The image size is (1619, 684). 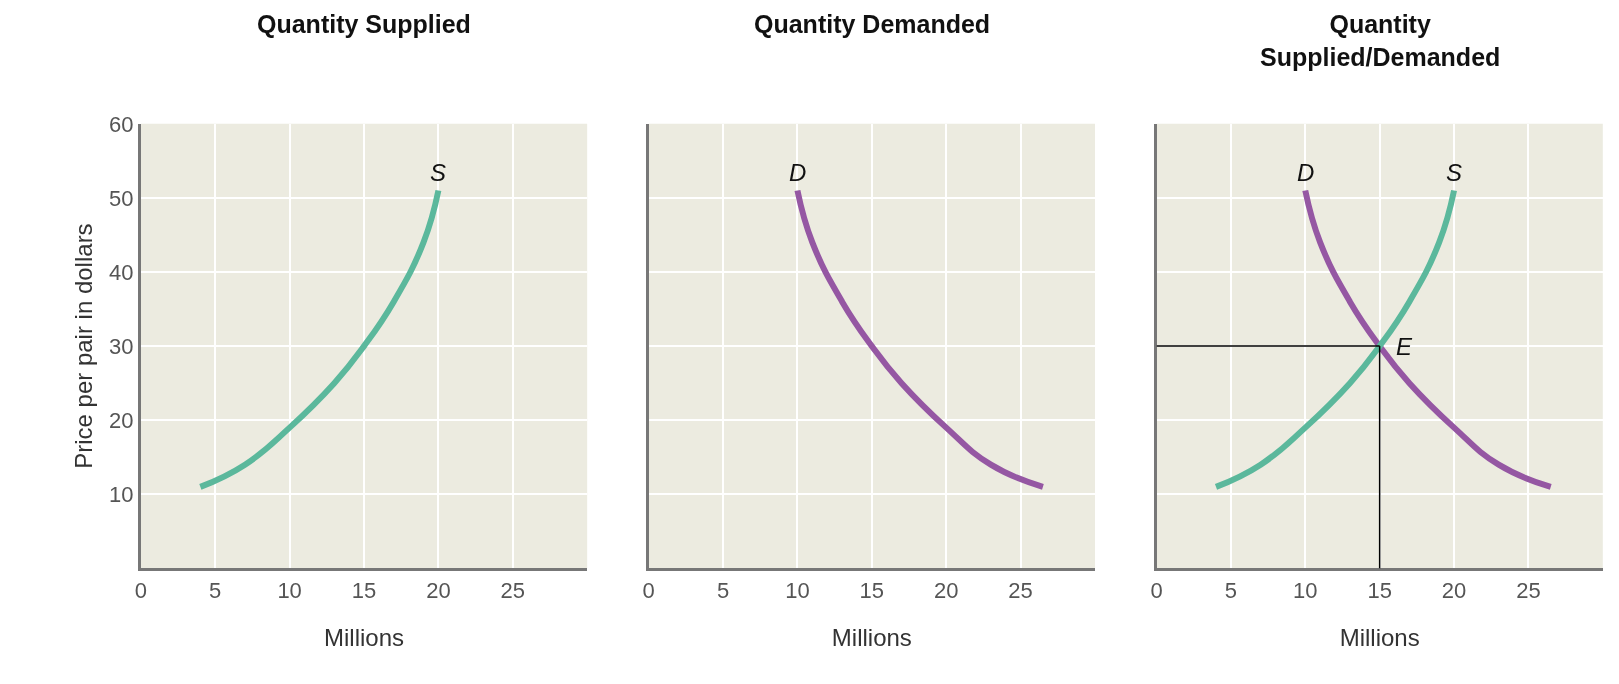 What do you see at coordinates (1404, 346) in the screenshot?
I see `annotation: E` at bounding box center [1404, 346].